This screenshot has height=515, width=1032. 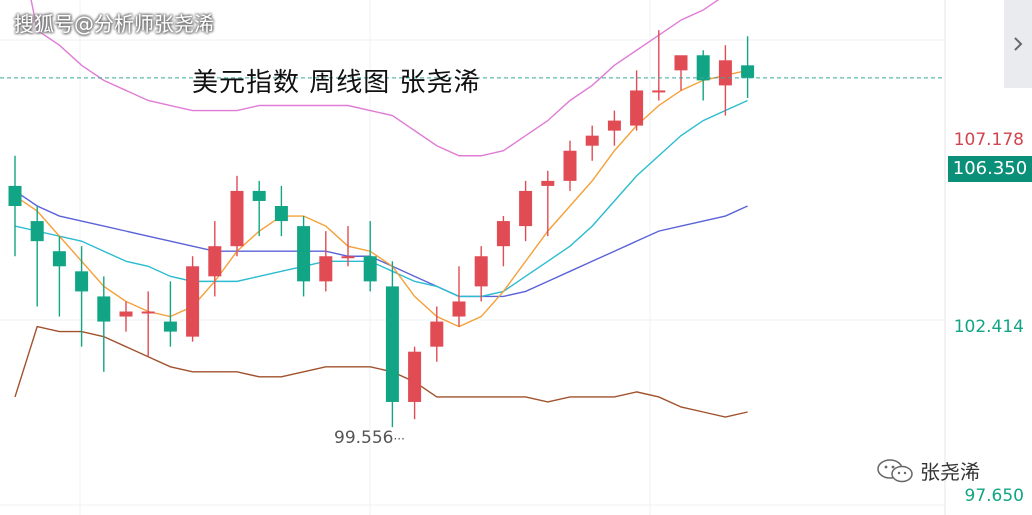 I want to click on sohu-watermark: 搜狐号@分析师张尧浠, so click(x=114, y=24).